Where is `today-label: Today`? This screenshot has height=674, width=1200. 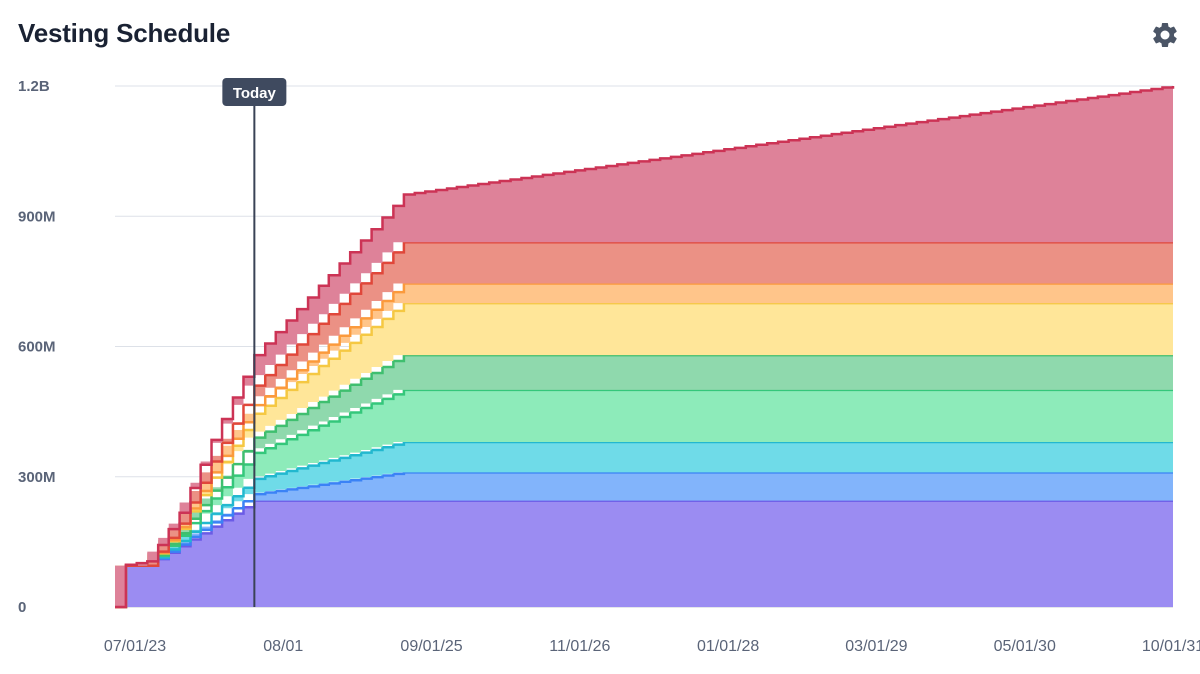
today-label: Today is located at coordinates (255, 93).